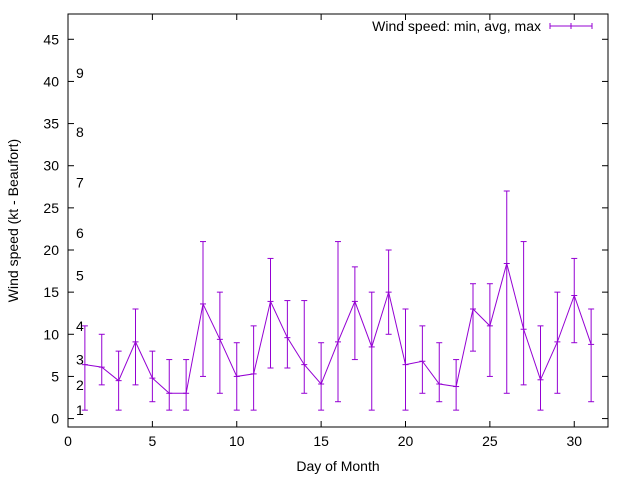  Describe the element at coordinates (80, 326) in the screenshot. I see `beaufort-label: 4` at that location.